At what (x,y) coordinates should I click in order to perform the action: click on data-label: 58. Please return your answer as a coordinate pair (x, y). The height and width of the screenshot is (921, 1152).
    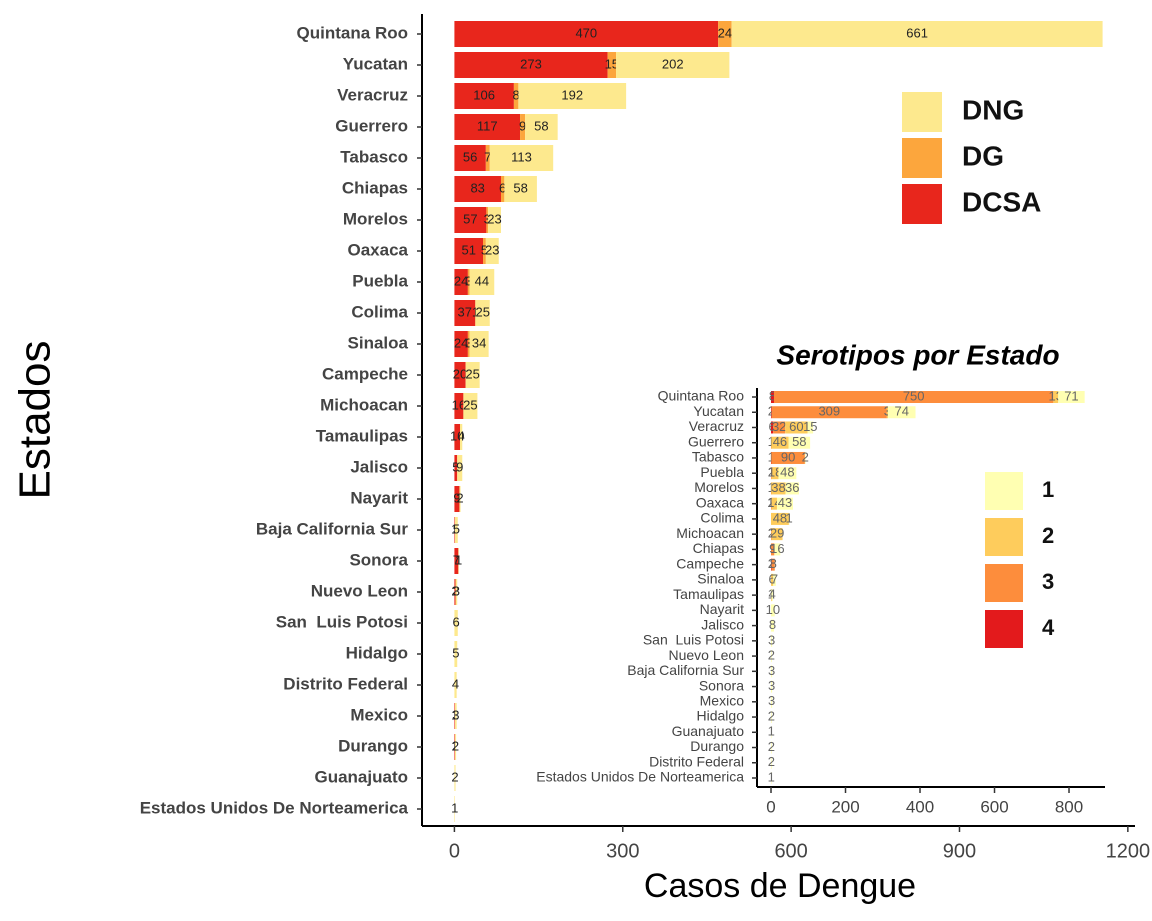
    Looking at the image, I should click on (799, 441).